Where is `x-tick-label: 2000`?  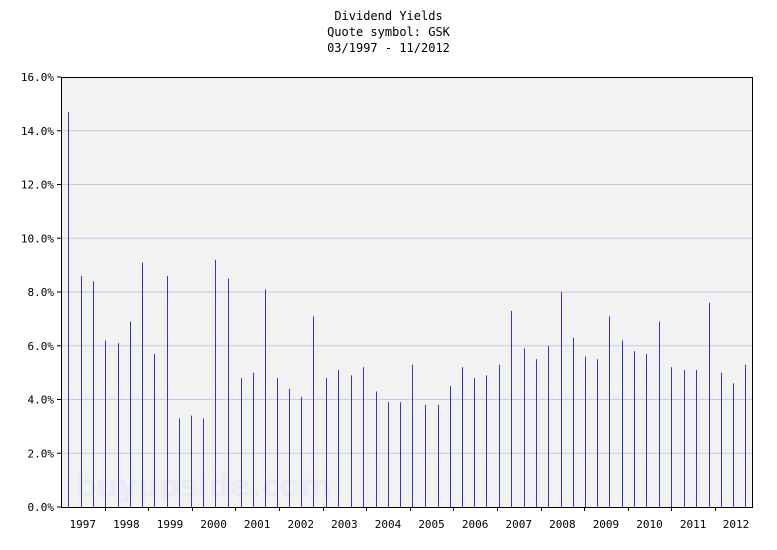
x-tick-label: 2000 is located at coordinates (213, 524).